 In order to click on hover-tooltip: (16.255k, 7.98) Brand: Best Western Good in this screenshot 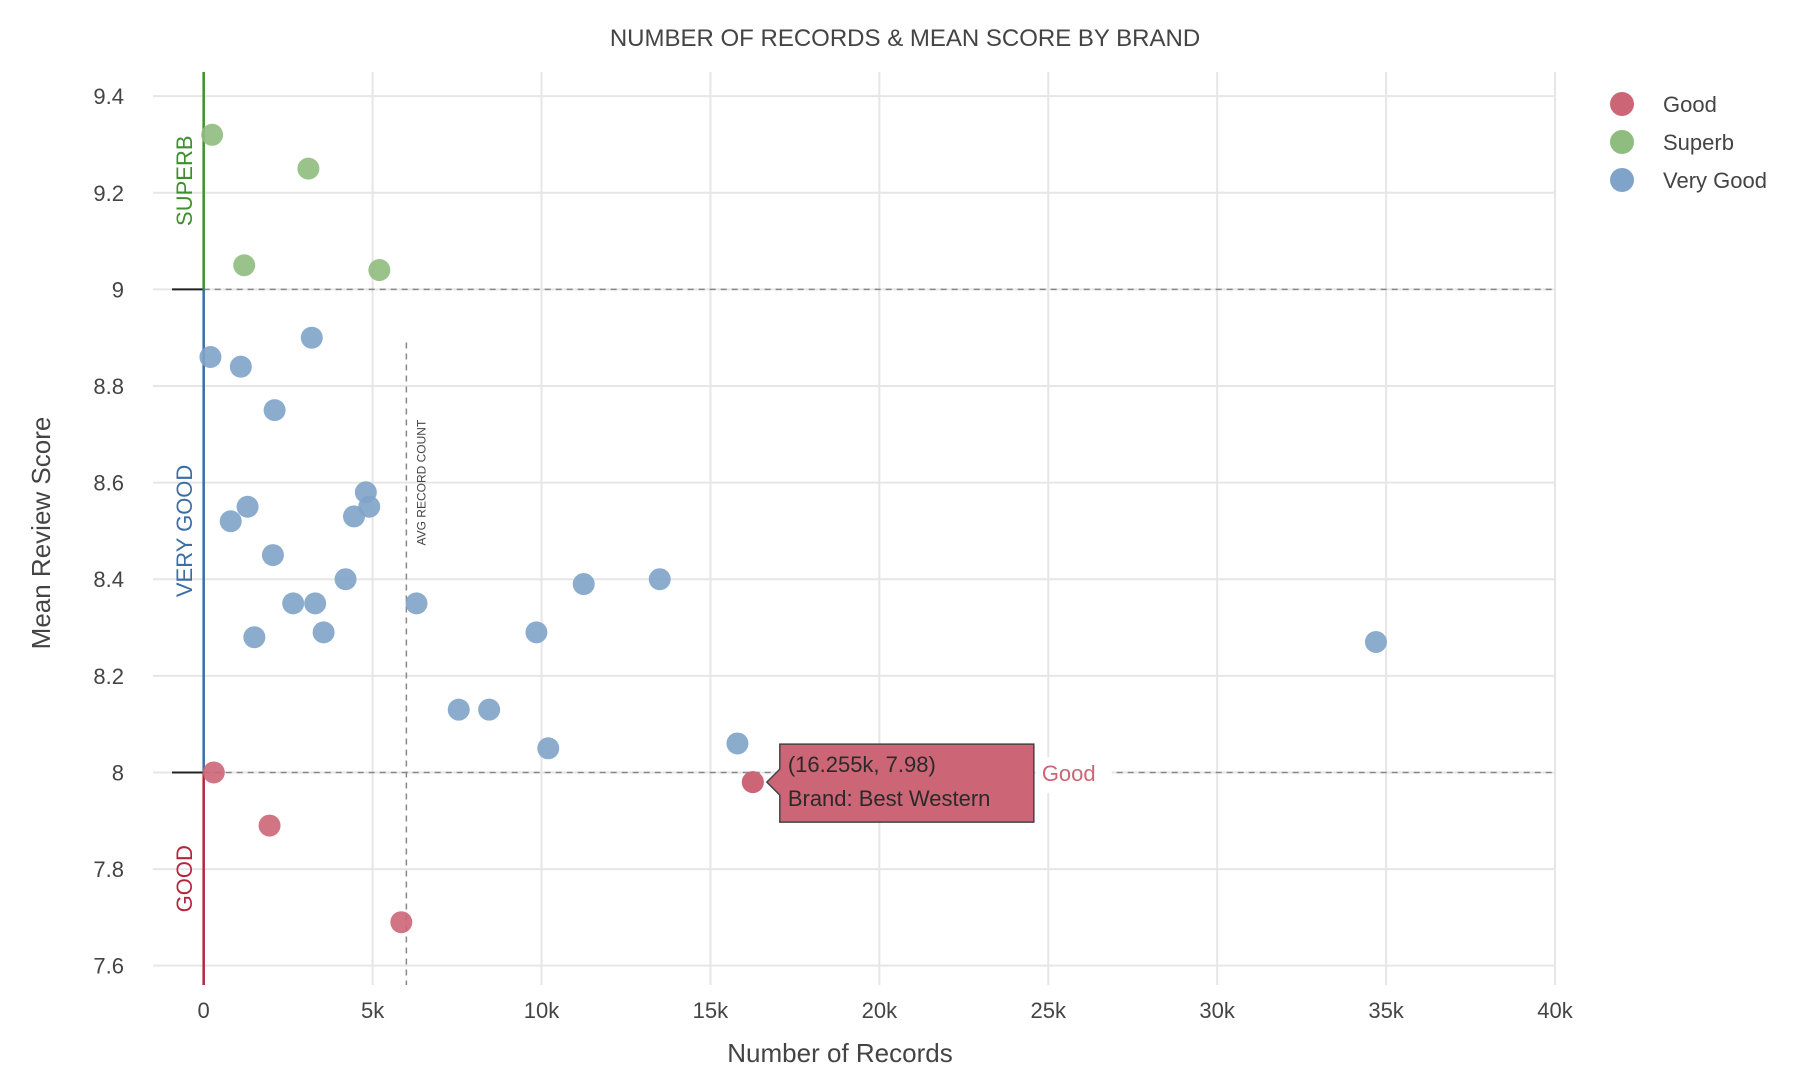, I will do `click(926, 783)`.